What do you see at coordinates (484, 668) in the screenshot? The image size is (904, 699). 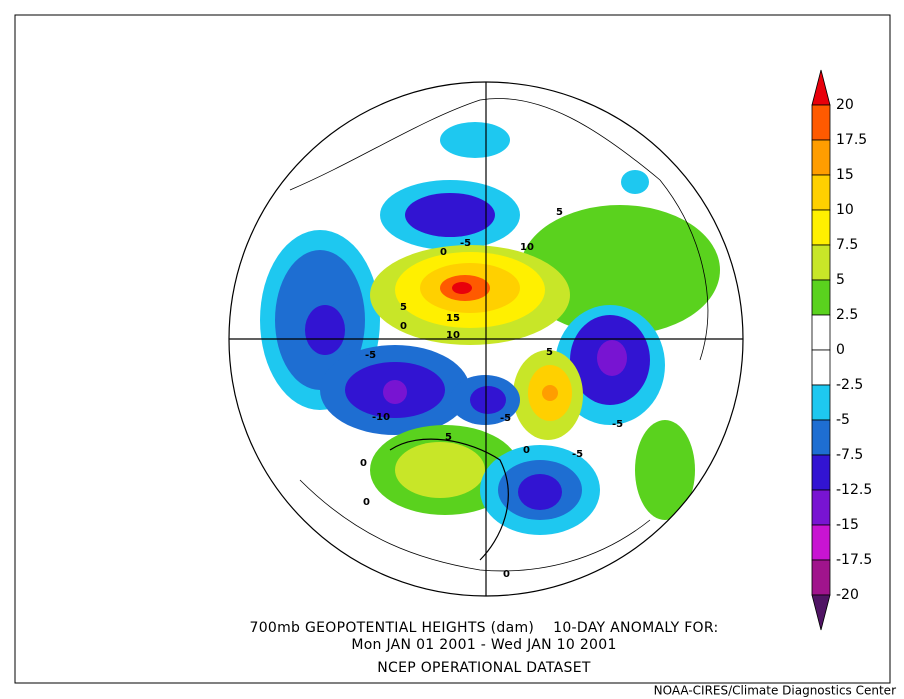 I see `caption-line: NCEP OPERATIONAL DATASET` at bounding box center [484, 668].